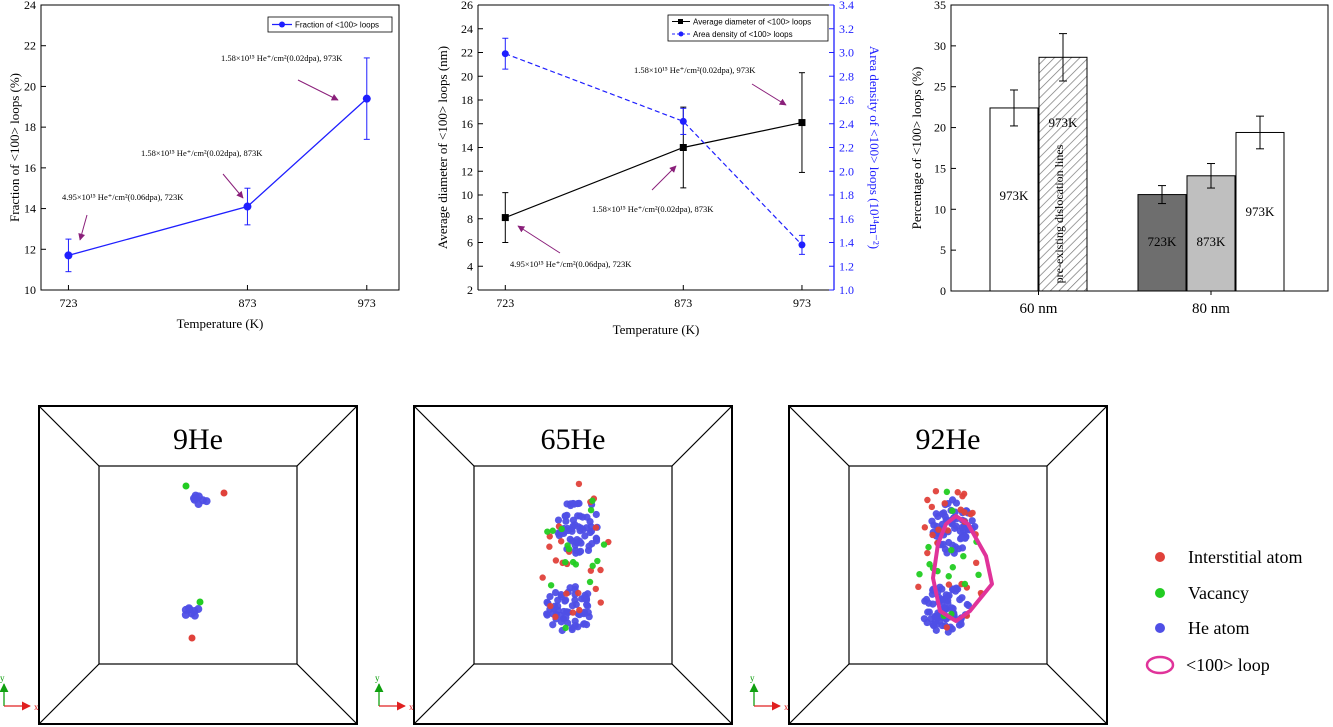 The height and width of the screenshot is (727, 1333). Describe the element at coordinates (940, 6) in the screenshot. I see `y-tick-label: 35` at that location.